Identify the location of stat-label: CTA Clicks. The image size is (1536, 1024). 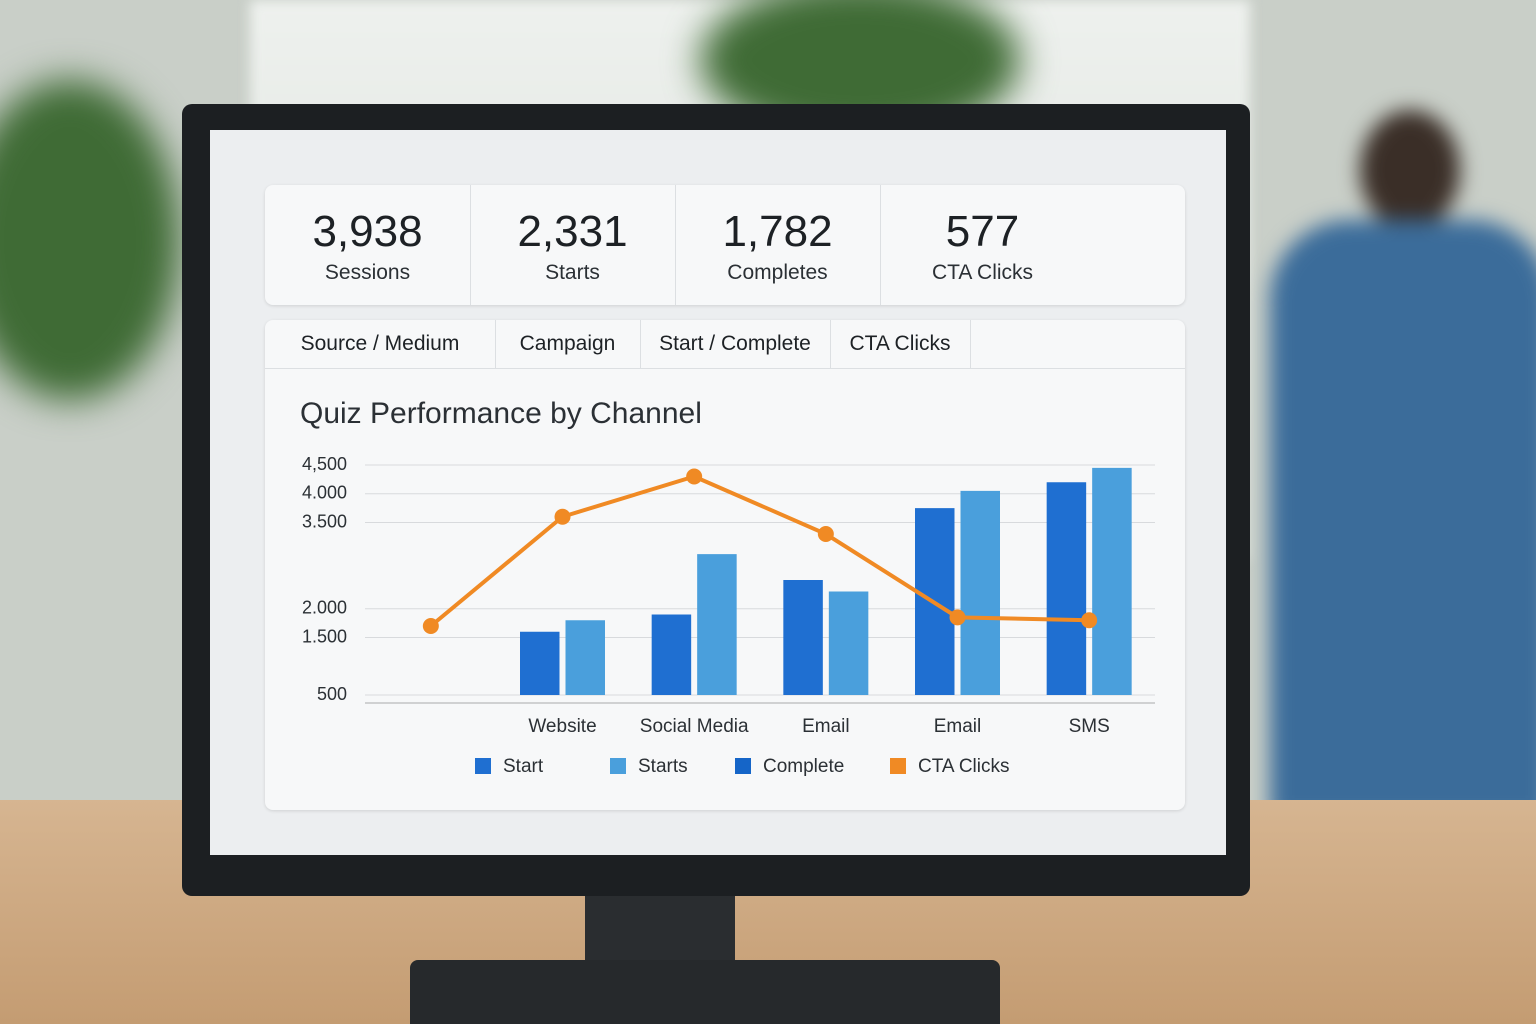
(982, 272).